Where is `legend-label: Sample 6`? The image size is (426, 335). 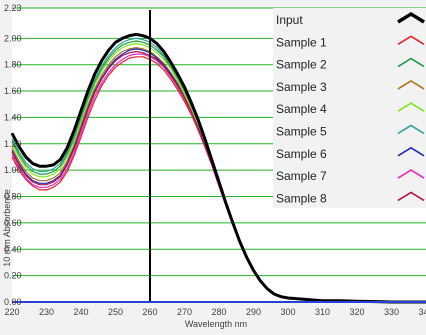
legend-label: Sample 6 is located at coordinates (301, 154).